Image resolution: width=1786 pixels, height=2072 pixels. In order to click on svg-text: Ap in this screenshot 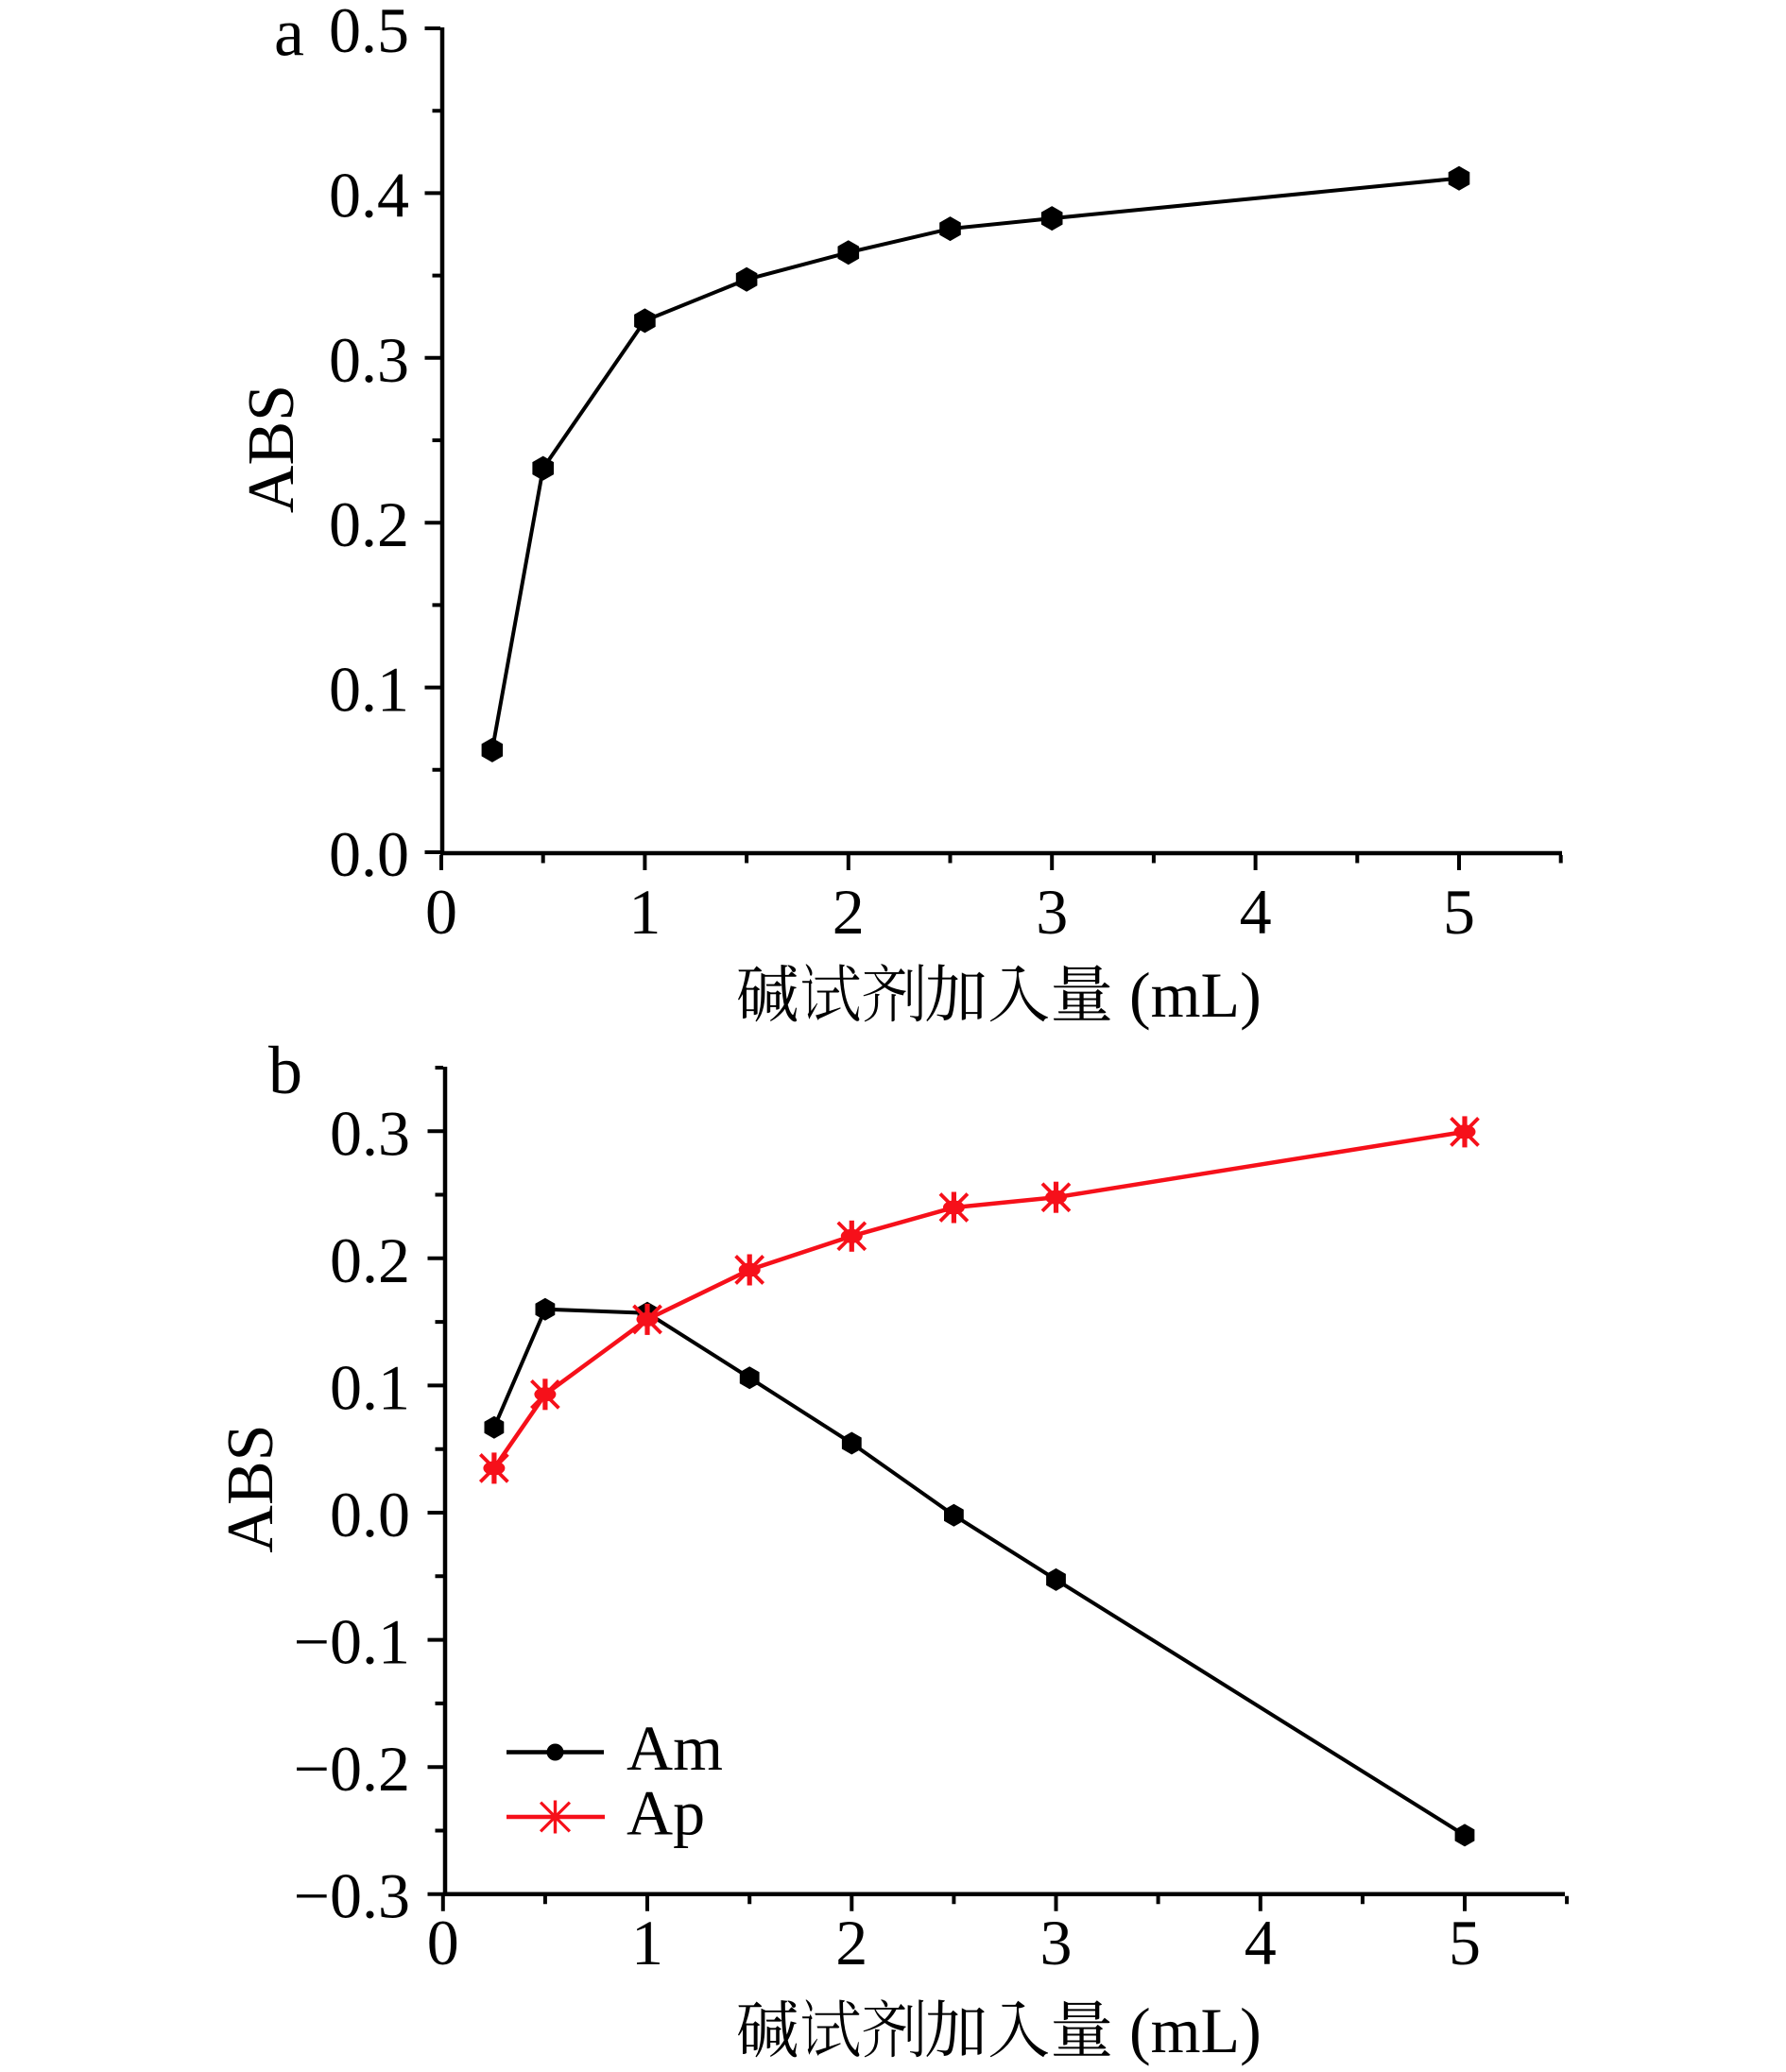, I will do `click(666, 1813)`.